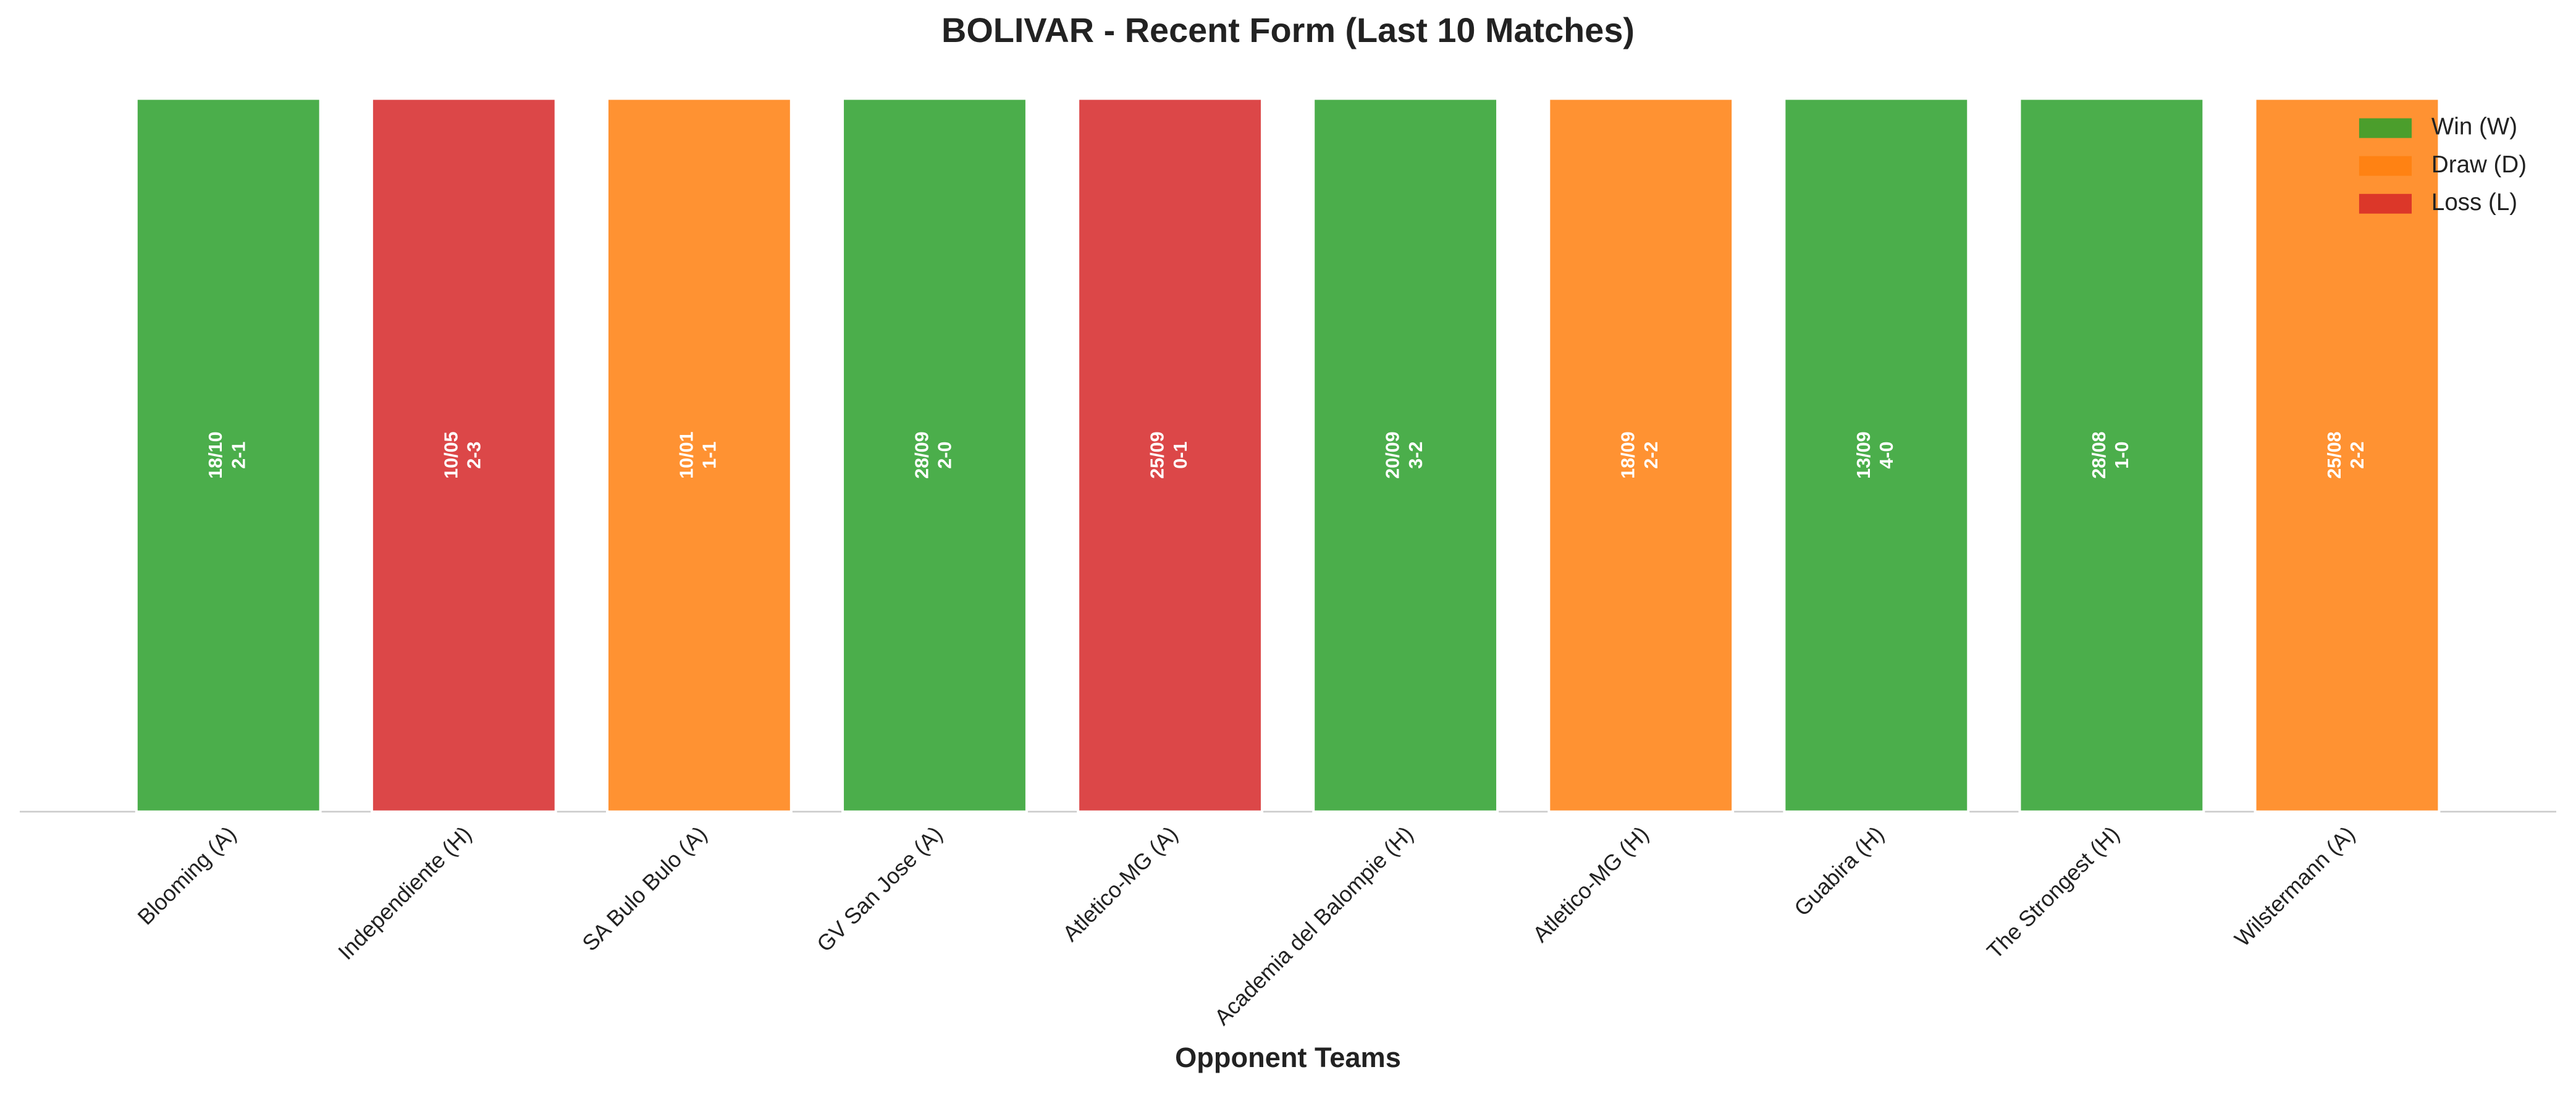  Describe the element at coordinates (2474, 127) in the screenshot. I see `legend-label: Win (W)` at that location.